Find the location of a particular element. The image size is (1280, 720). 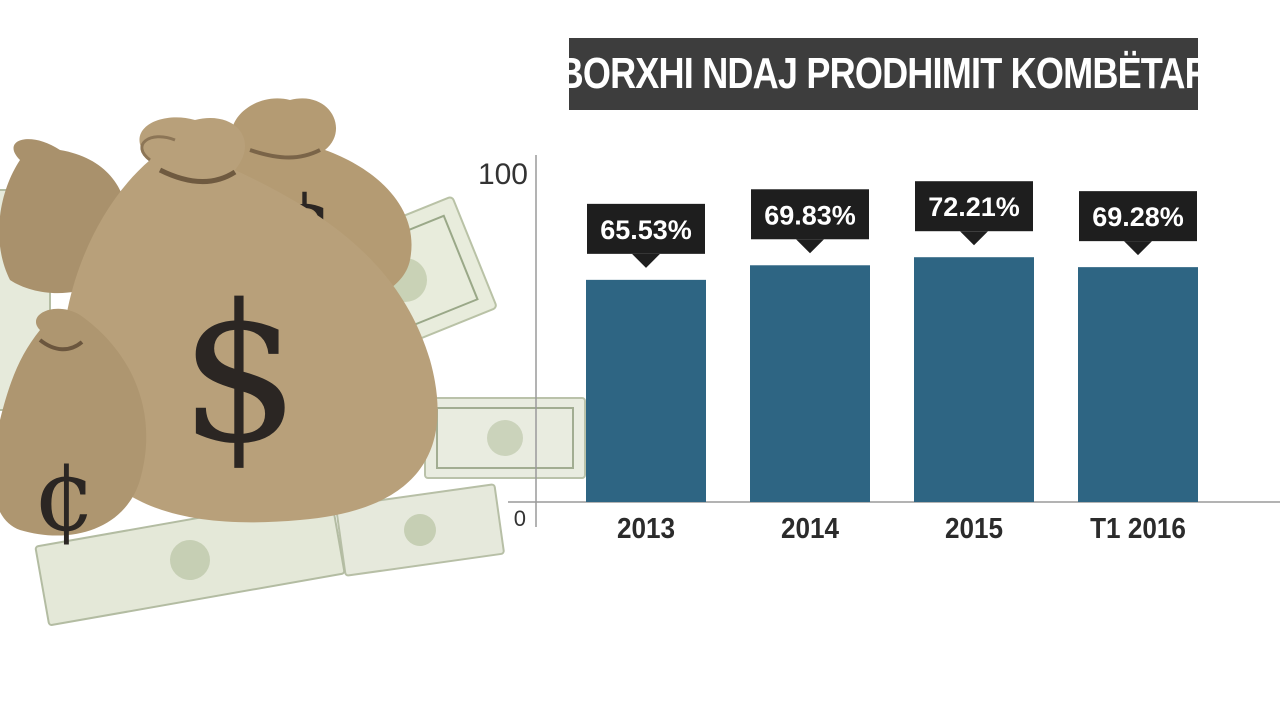

value-callout: 65.53% is located at coordinates (646, 235).